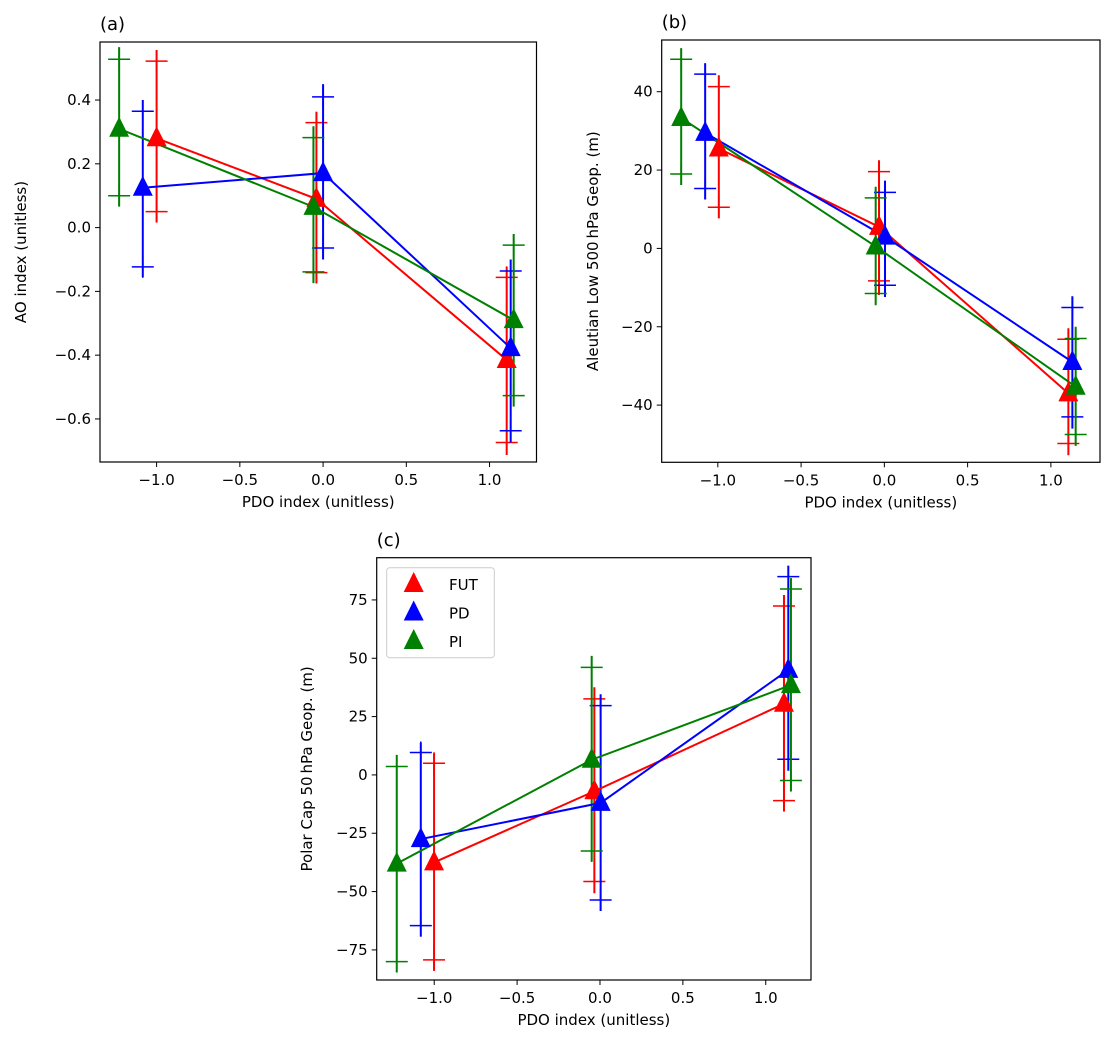 The width and height of the screenshot is (1109, 1052). Describe the element at coordinates (459, 614) in the screenshot. I see `legend-label: PD` at that location.